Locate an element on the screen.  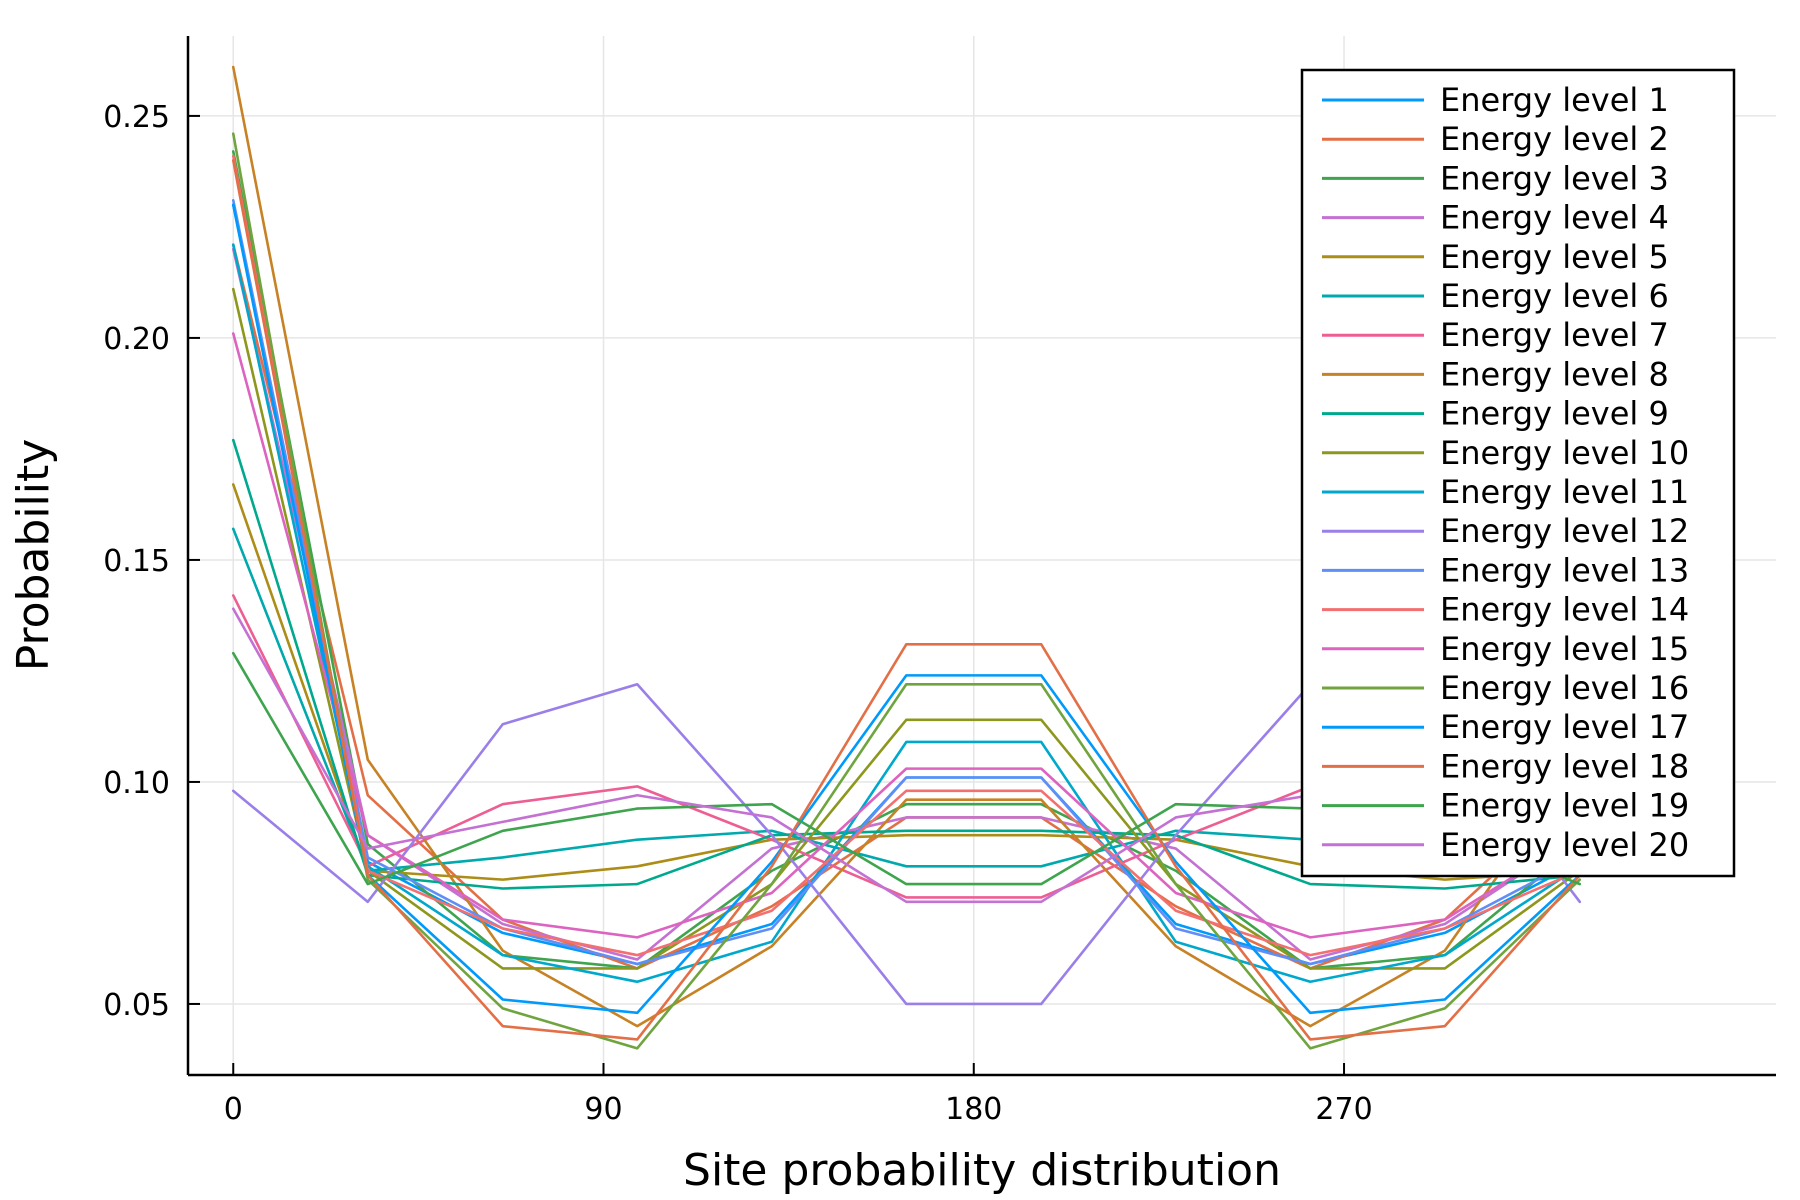
legend-label: Energy level 18 is located at coordinates (1564, 766).